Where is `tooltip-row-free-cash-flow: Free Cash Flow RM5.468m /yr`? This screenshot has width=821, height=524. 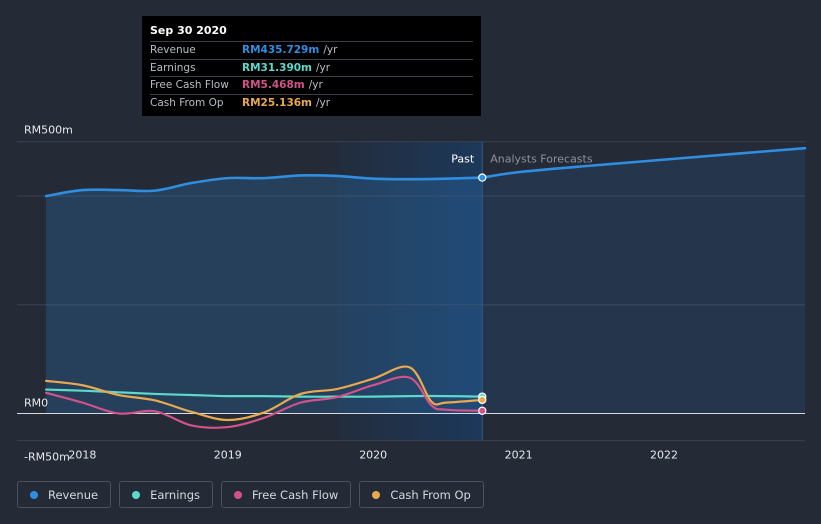 tooltip-row-free-cash-flow: Free Cash Flow RM5.468m /yr is located at coordinates (311, 85).